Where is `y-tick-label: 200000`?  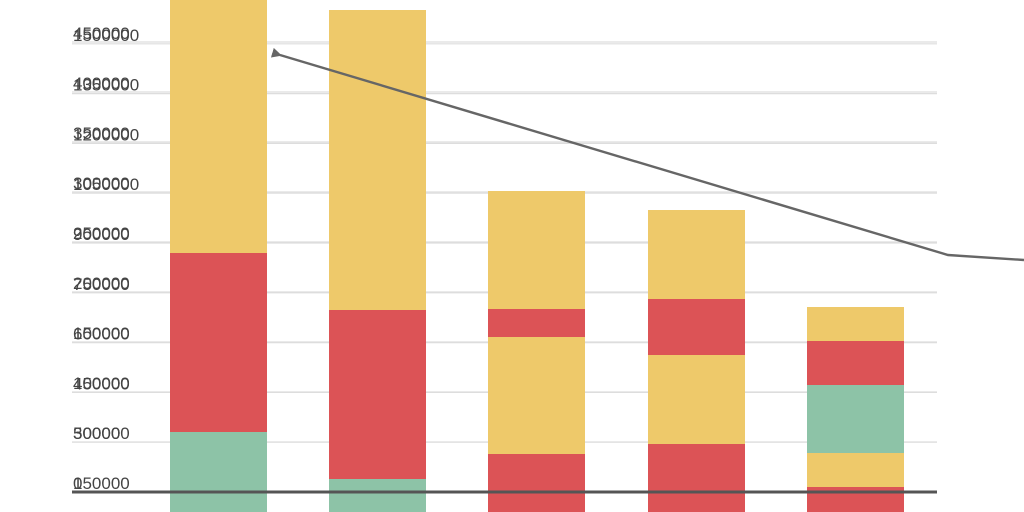
y-tick-label: 200000 is located at coordinates (101, 283).